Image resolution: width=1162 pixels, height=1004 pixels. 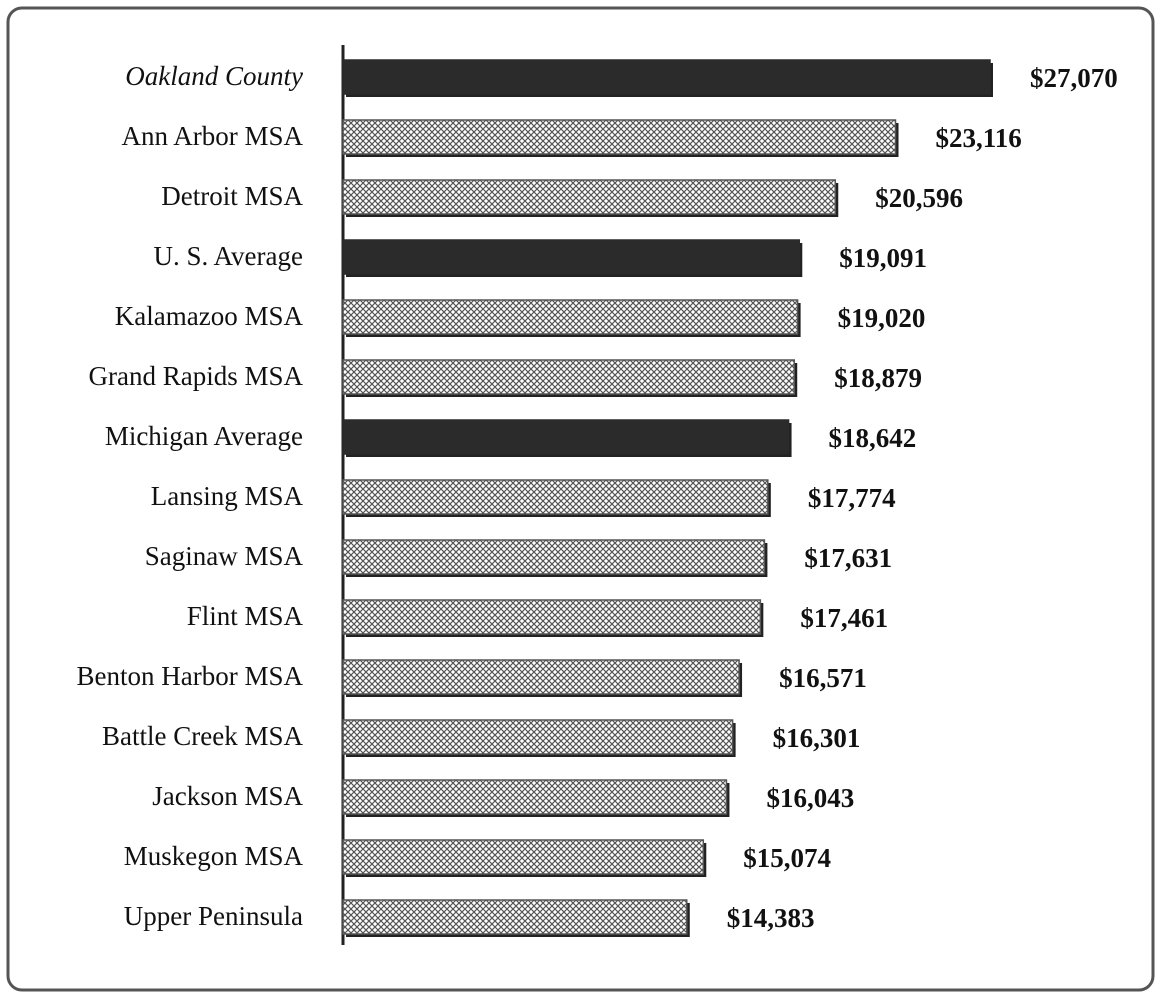 I want to click on category-label: U. S. Average, so click(x=228, y=256).